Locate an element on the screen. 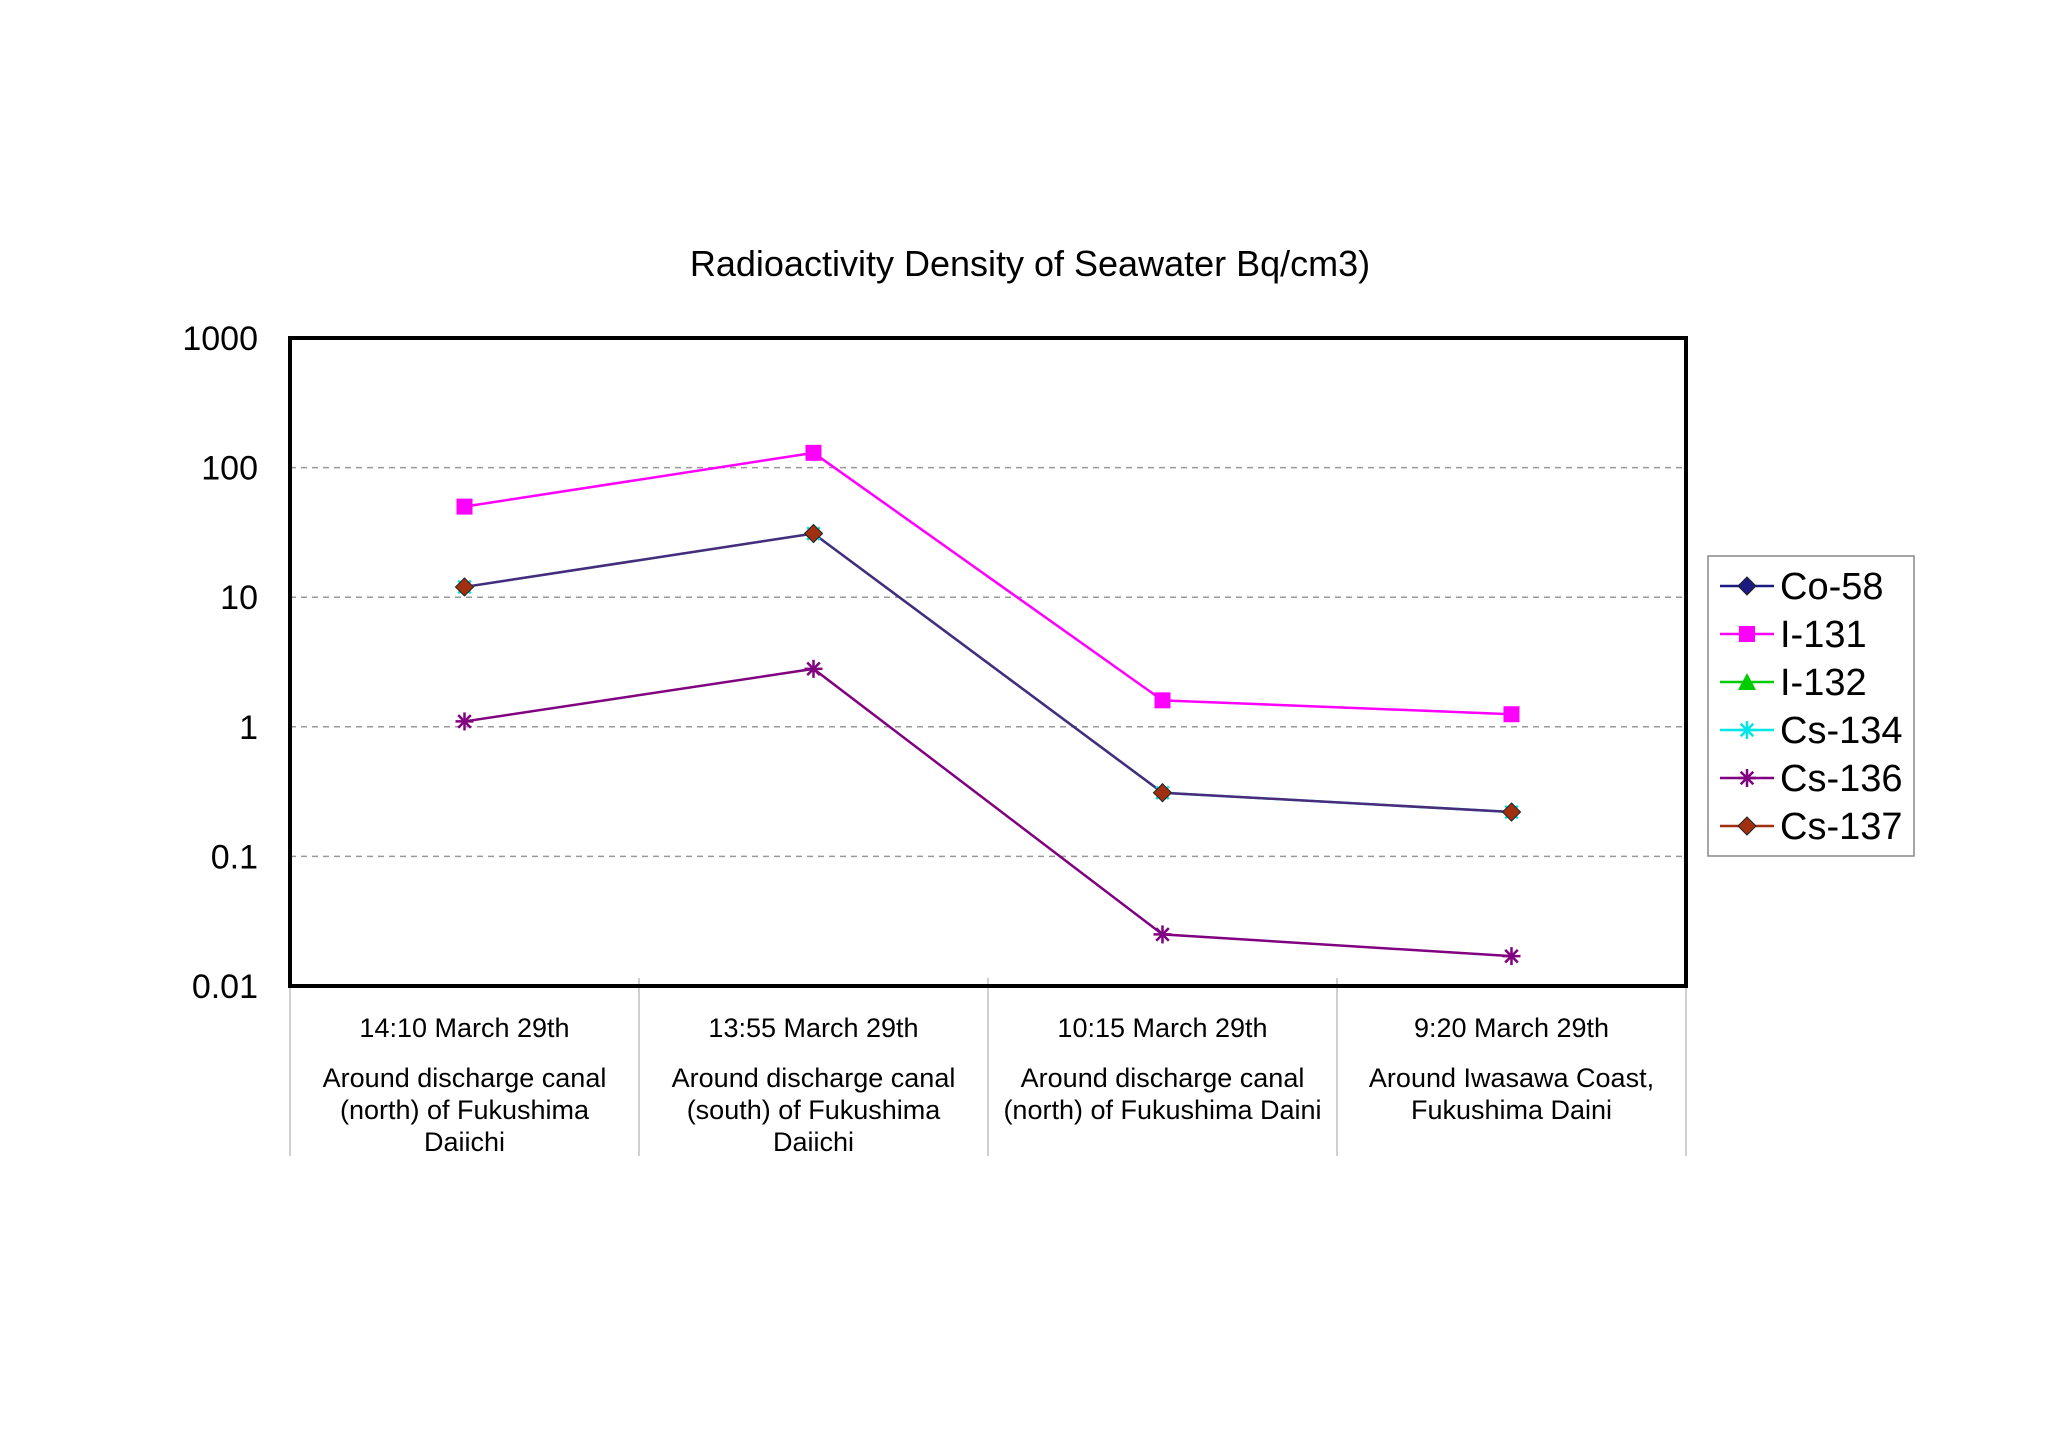 The height and width of the screenshot is (1448, 2048). category-location-label: Around Iwasawa Coast, is located at coordinates (1511, 1078).